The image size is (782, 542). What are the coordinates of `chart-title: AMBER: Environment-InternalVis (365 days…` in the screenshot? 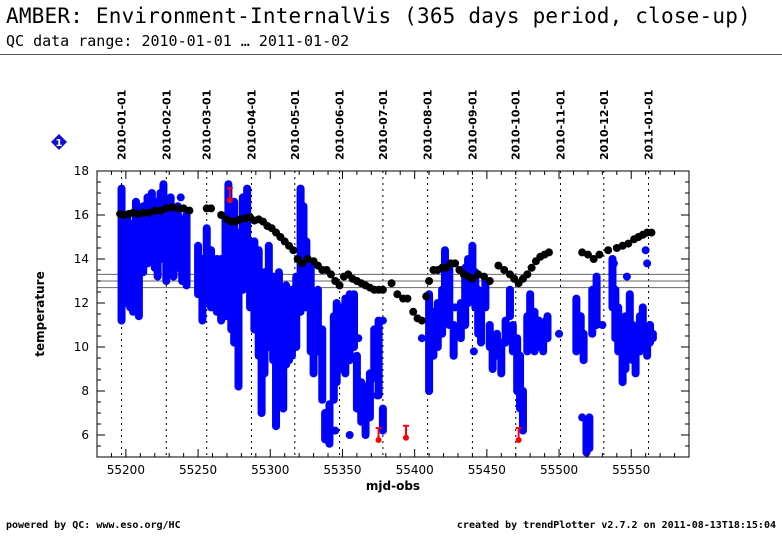 It's located at (378, 16).